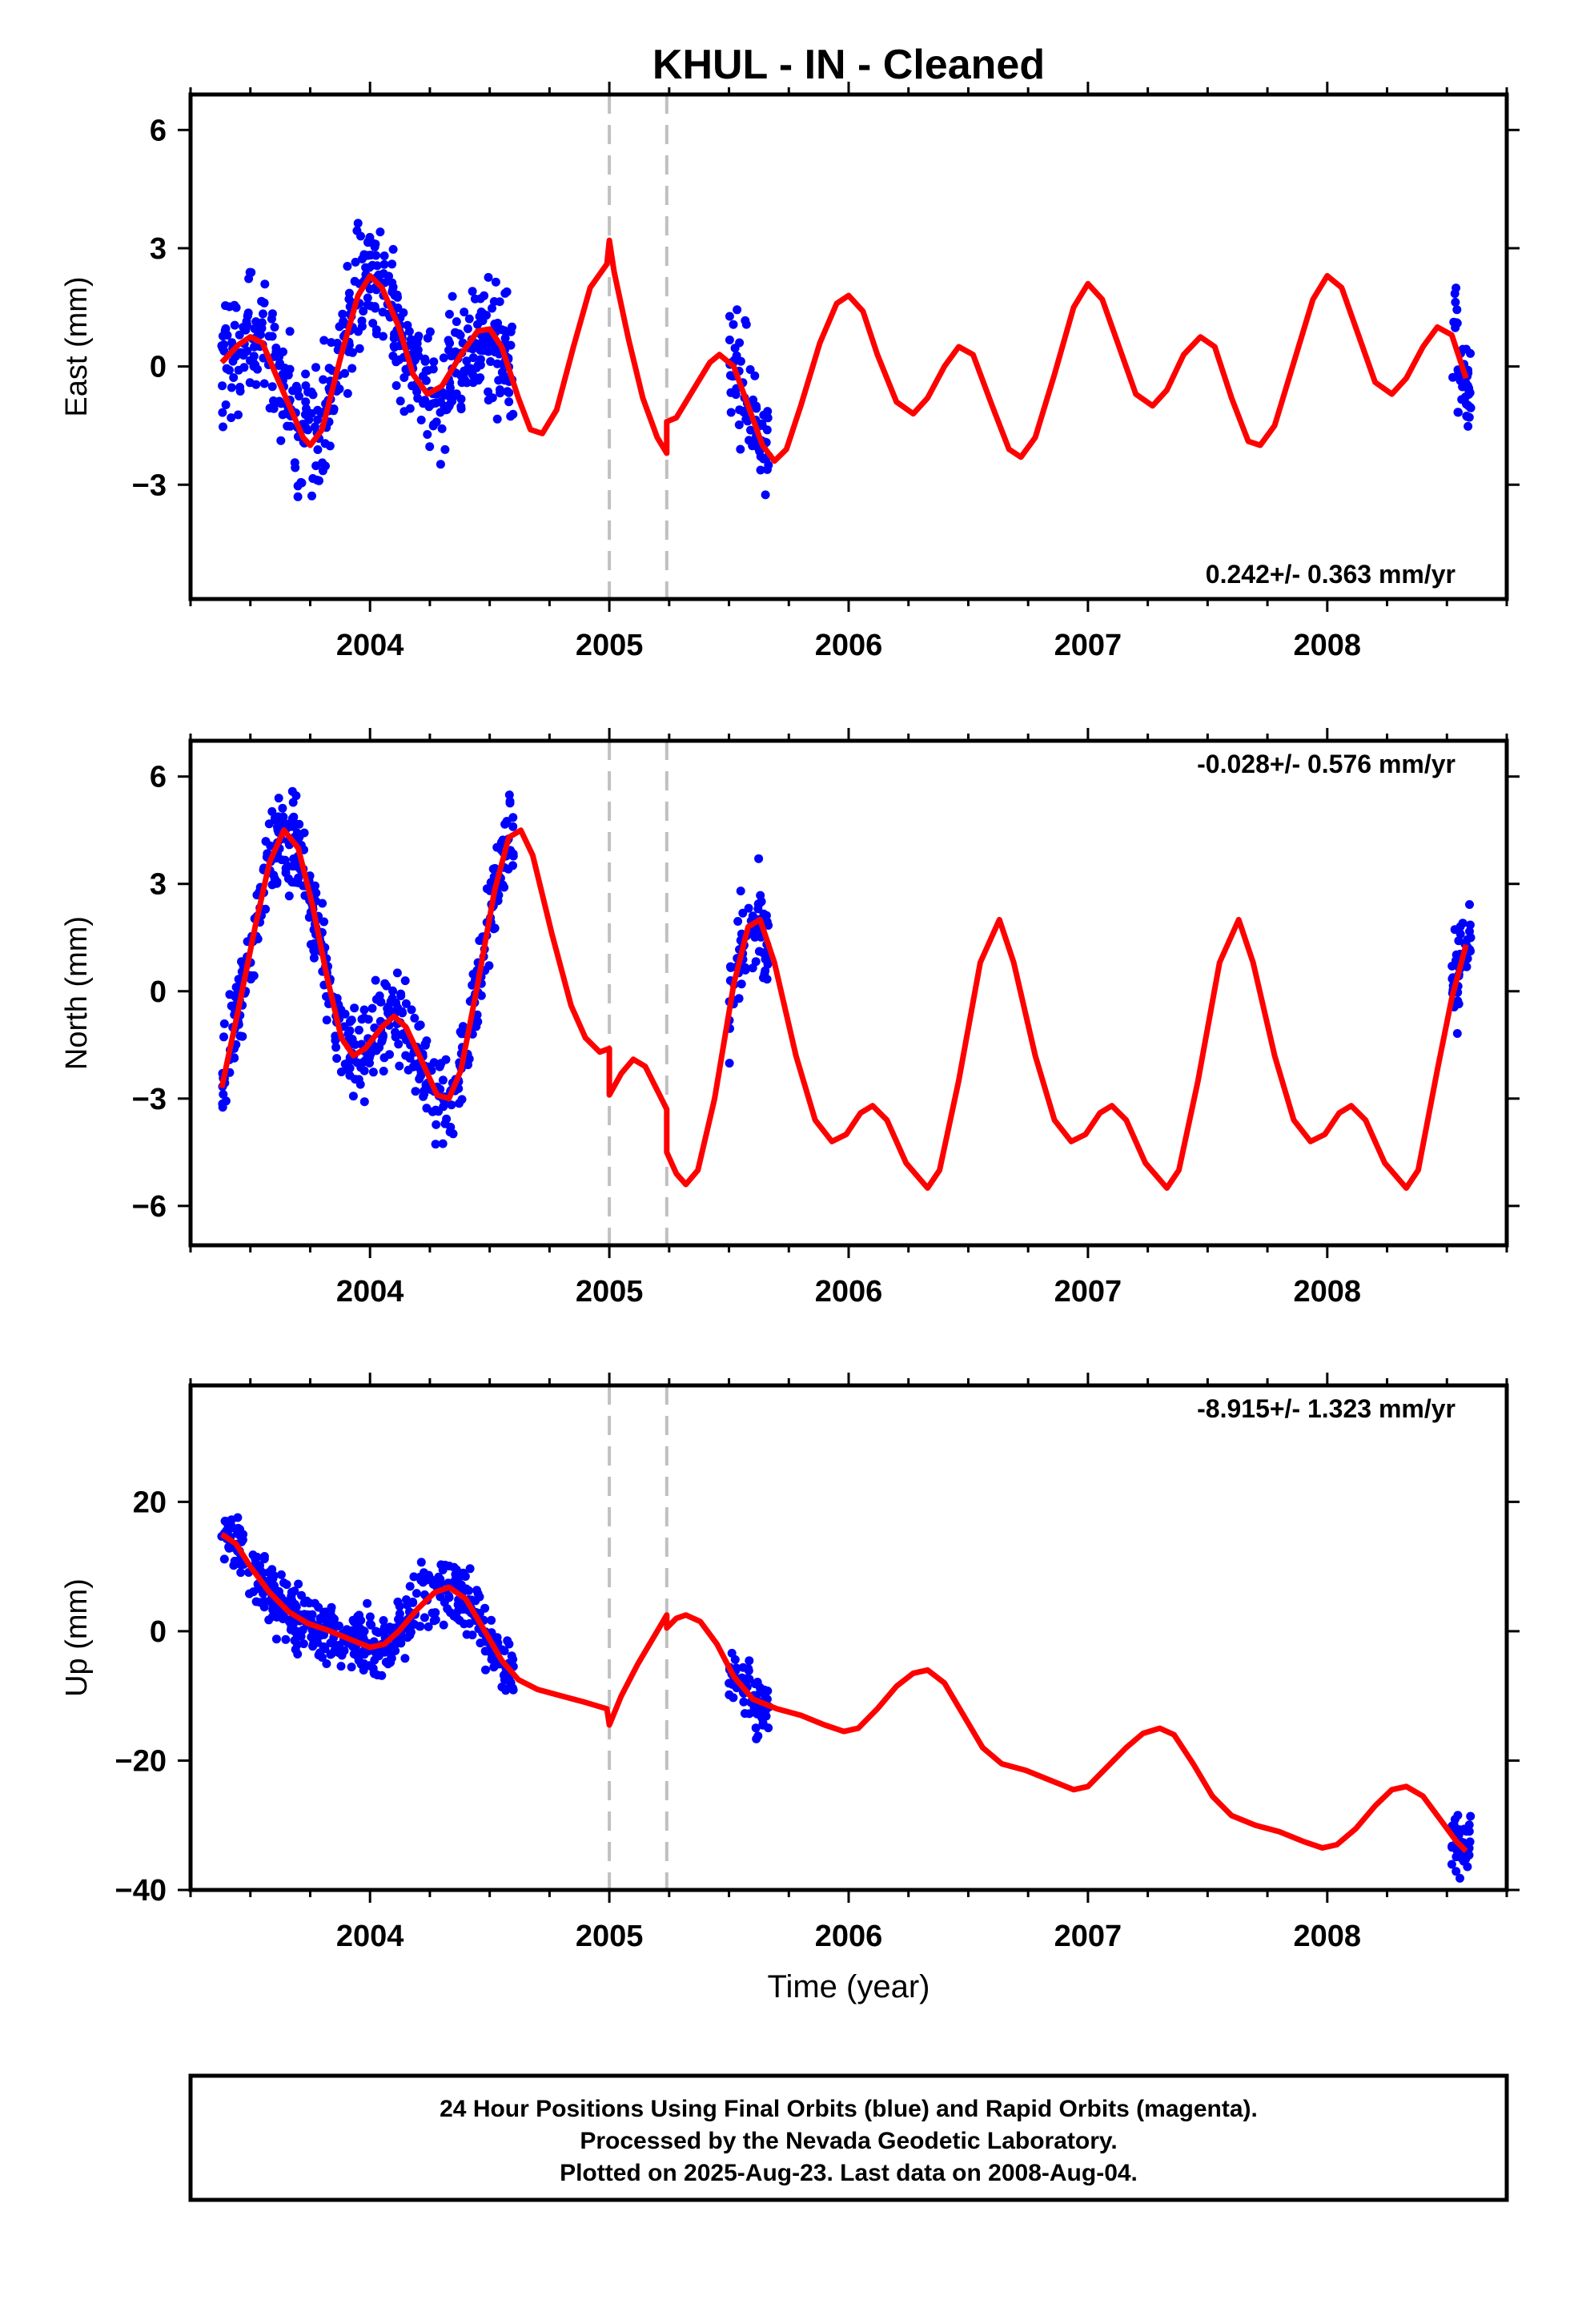 The image size is (1582, 2324). What do you see at coordinates (149, 485) in the screenshot?
I see `y-tick-label: −3` at bounding box center [149, 485].